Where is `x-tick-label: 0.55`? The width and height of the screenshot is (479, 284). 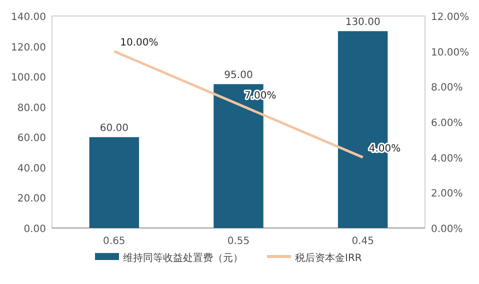
x-tick-label: 0.55 is located at coordinates (238, 241).